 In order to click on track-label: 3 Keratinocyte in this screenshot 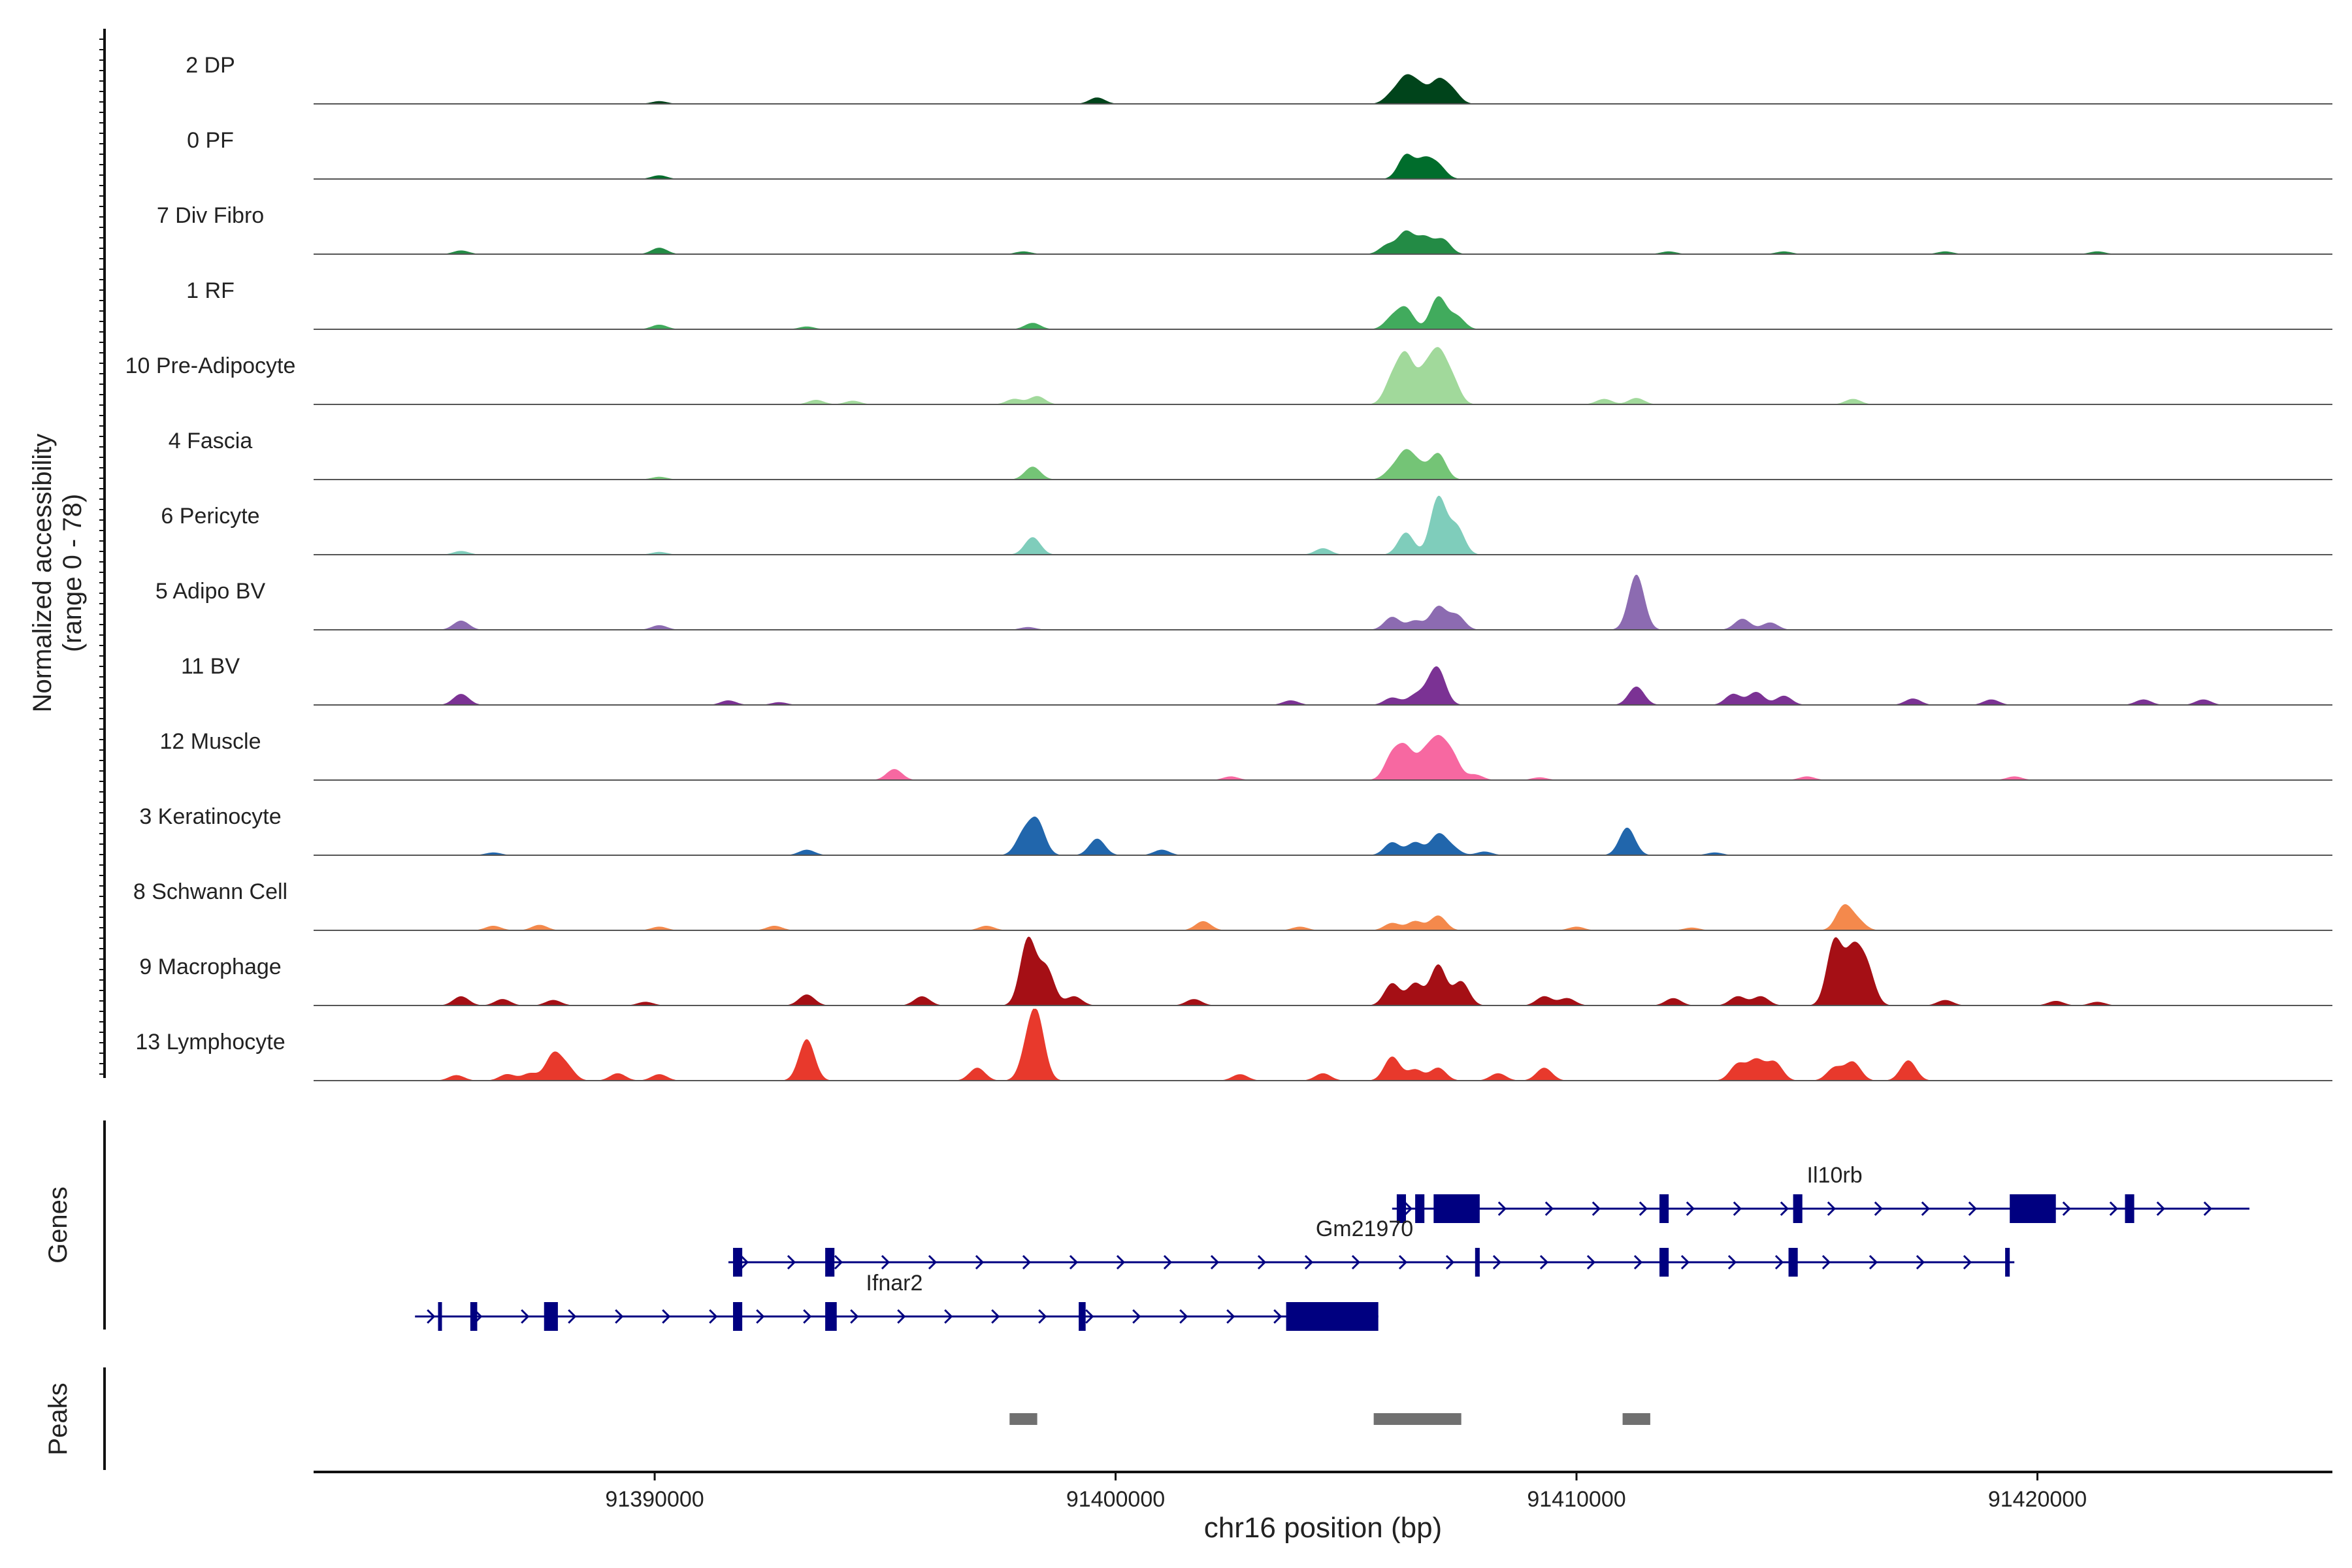, I will do `click(210, 816)`.